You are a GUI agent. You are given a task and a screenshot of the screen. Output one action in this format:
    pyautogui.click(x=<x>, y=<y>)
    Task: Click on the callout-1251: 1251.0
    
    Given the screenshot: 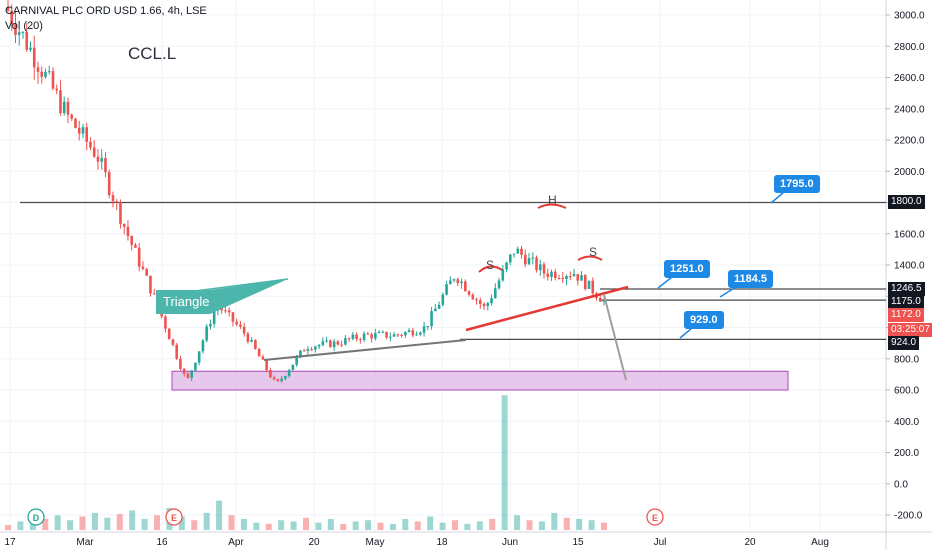 What is the action you would take?
    pyautogui.click(x=687, y=269)
    